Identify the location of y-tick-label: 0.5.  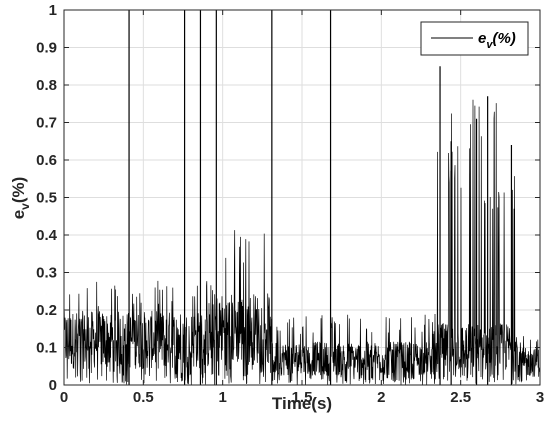
(46, 198).